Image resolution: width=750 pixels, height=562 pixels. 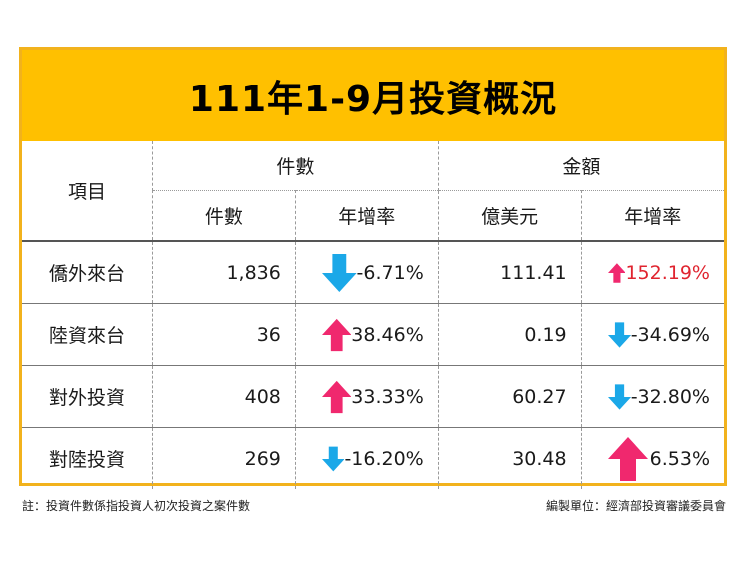 What do you see at coordinates (510, 334) in the screenshot?
I see `row-amount: 0.19` at bounding box center [510, 334].